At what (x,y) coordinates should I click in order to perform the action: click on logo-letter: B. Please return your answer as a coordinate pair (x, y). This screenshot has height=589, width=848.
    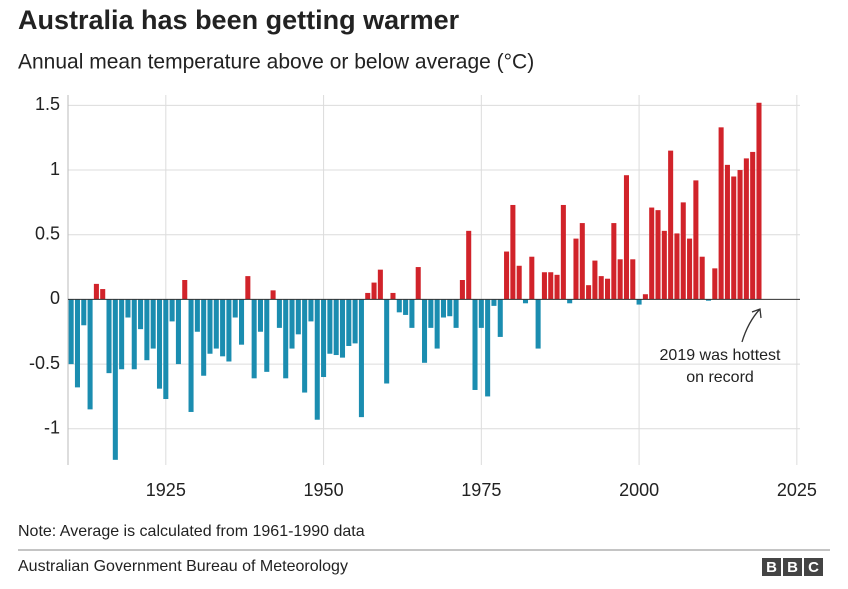
    Looking at the image, I should click on (792, 567).